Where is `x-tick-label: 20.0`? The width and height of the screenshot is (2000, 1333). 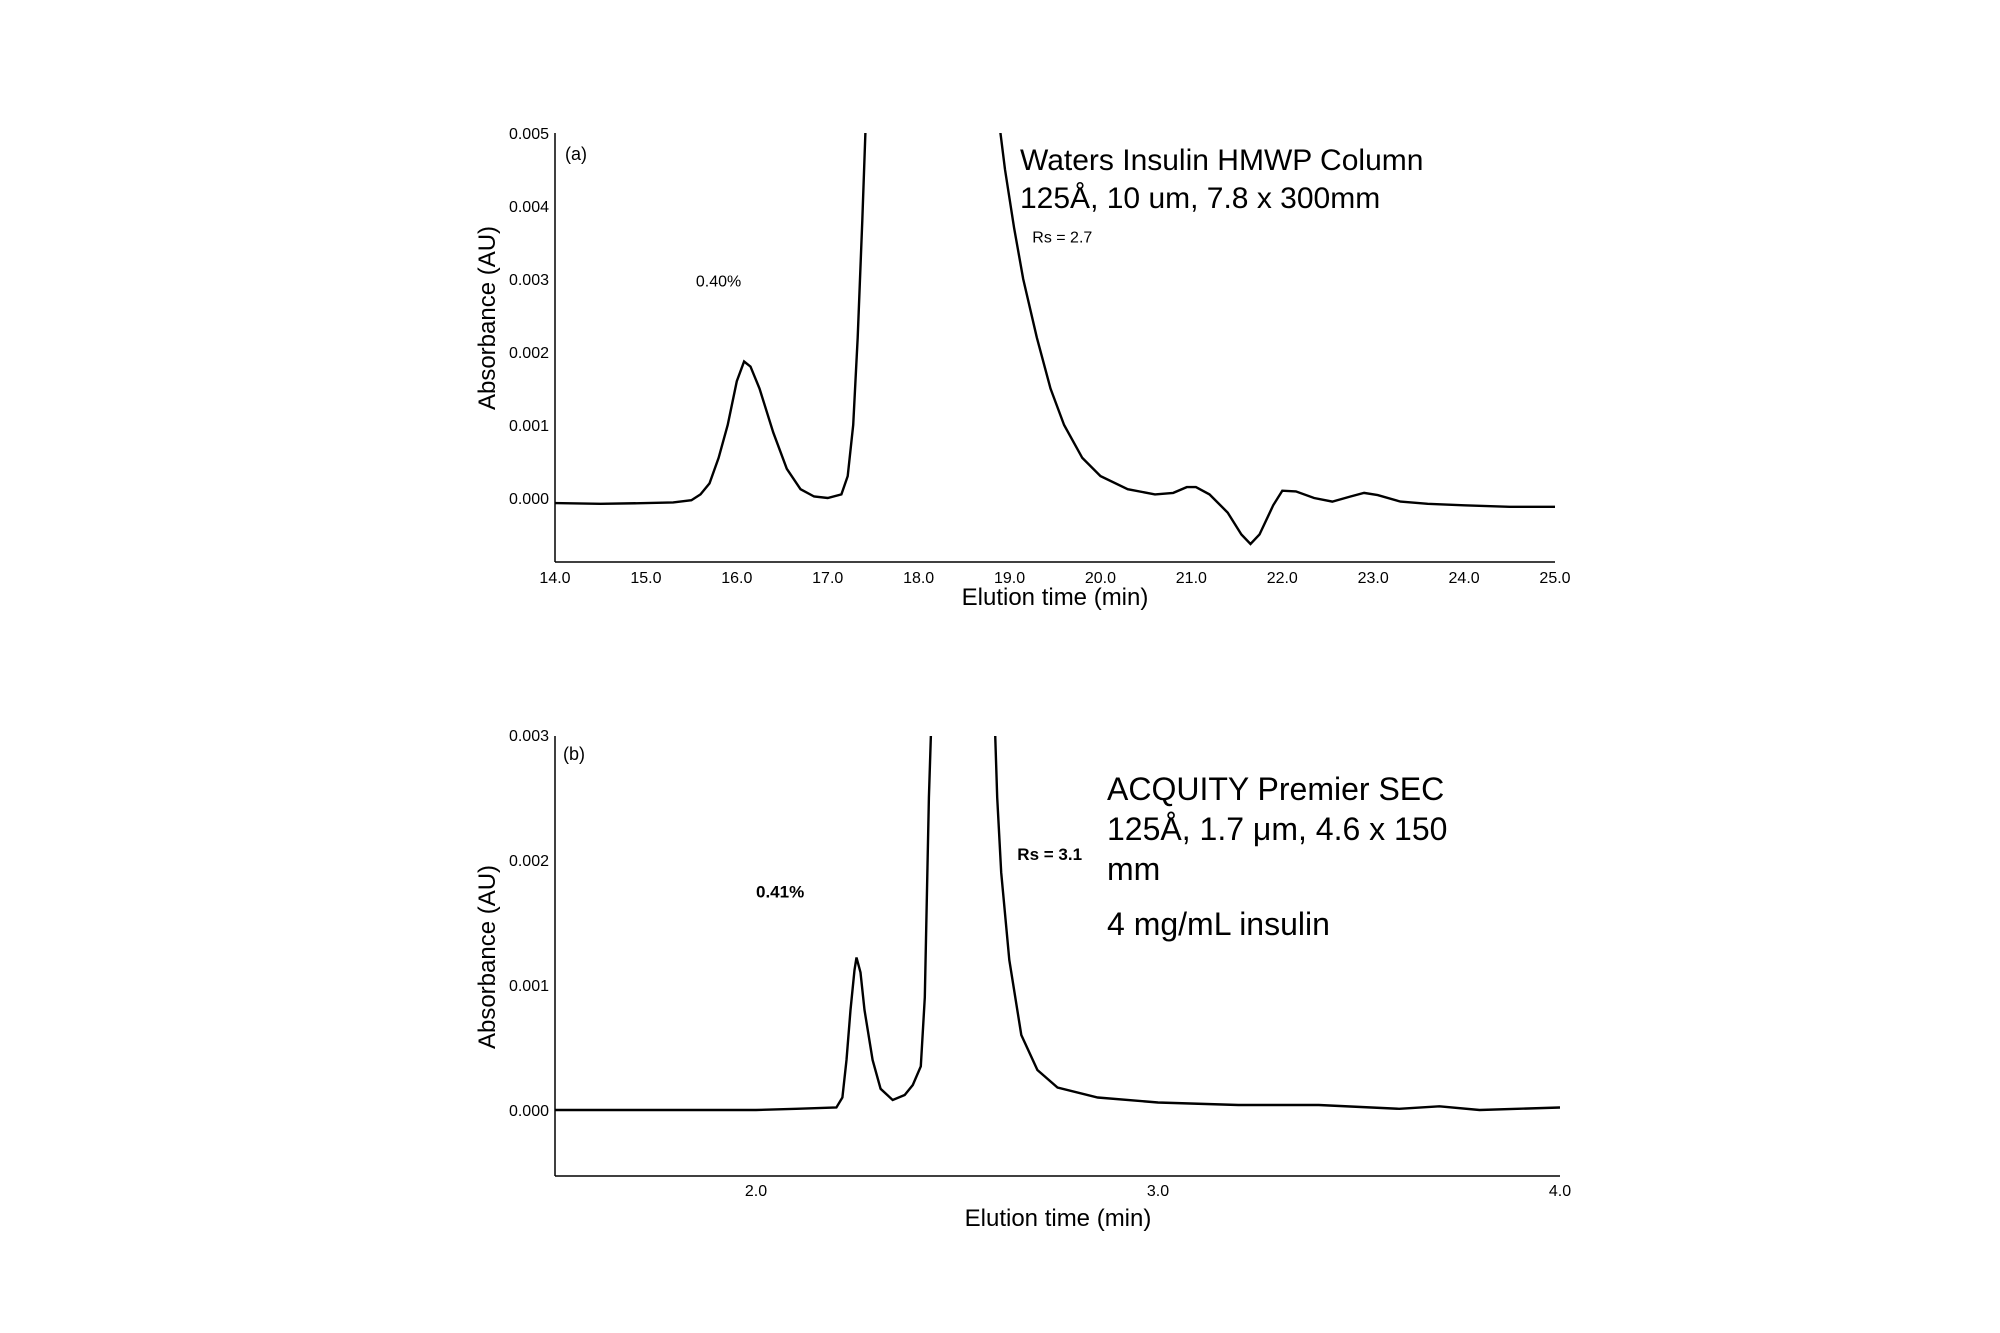 x-tick-label: 20.0 is located at coordinates (1100, 578).